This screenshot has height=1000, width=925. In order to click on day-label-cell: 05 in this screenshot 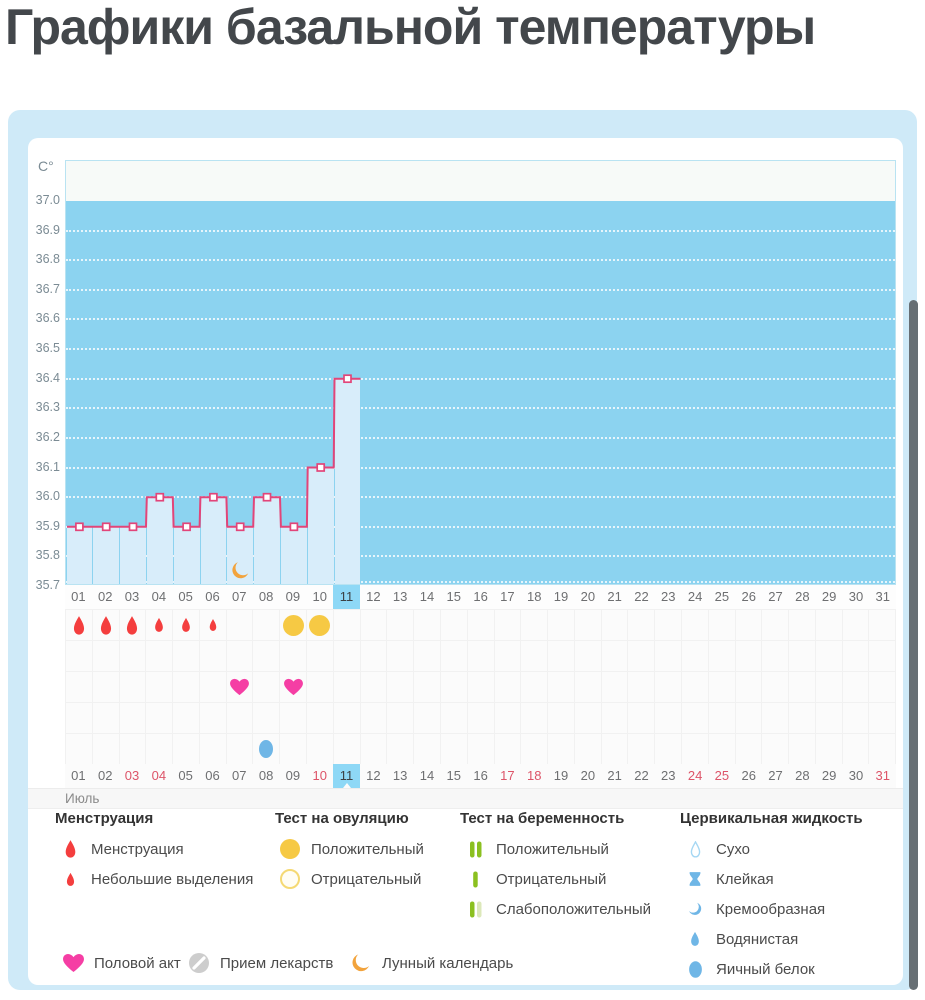, I will do `click(185, 596)`.